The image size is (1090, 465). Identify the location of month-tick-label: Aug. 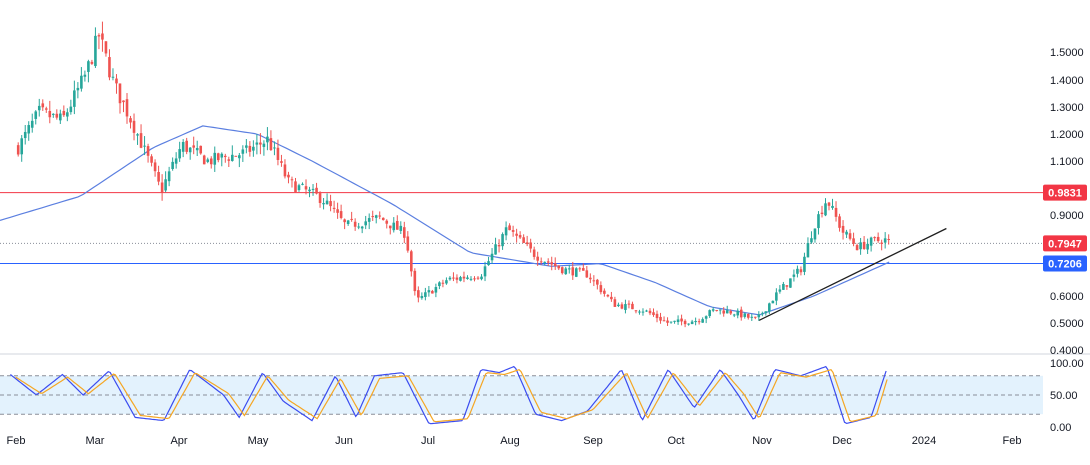
(510, 441).